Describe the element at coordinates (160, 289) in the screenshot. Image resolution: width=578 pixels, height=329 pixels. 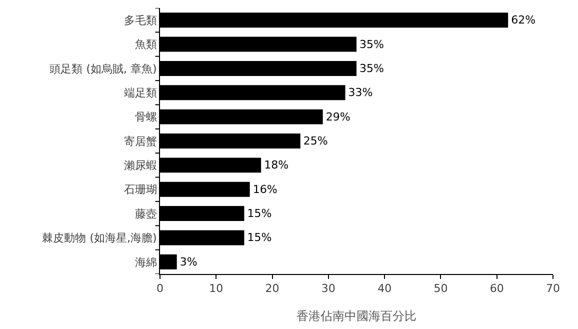
I see `x-tick-label: 0` at that location.